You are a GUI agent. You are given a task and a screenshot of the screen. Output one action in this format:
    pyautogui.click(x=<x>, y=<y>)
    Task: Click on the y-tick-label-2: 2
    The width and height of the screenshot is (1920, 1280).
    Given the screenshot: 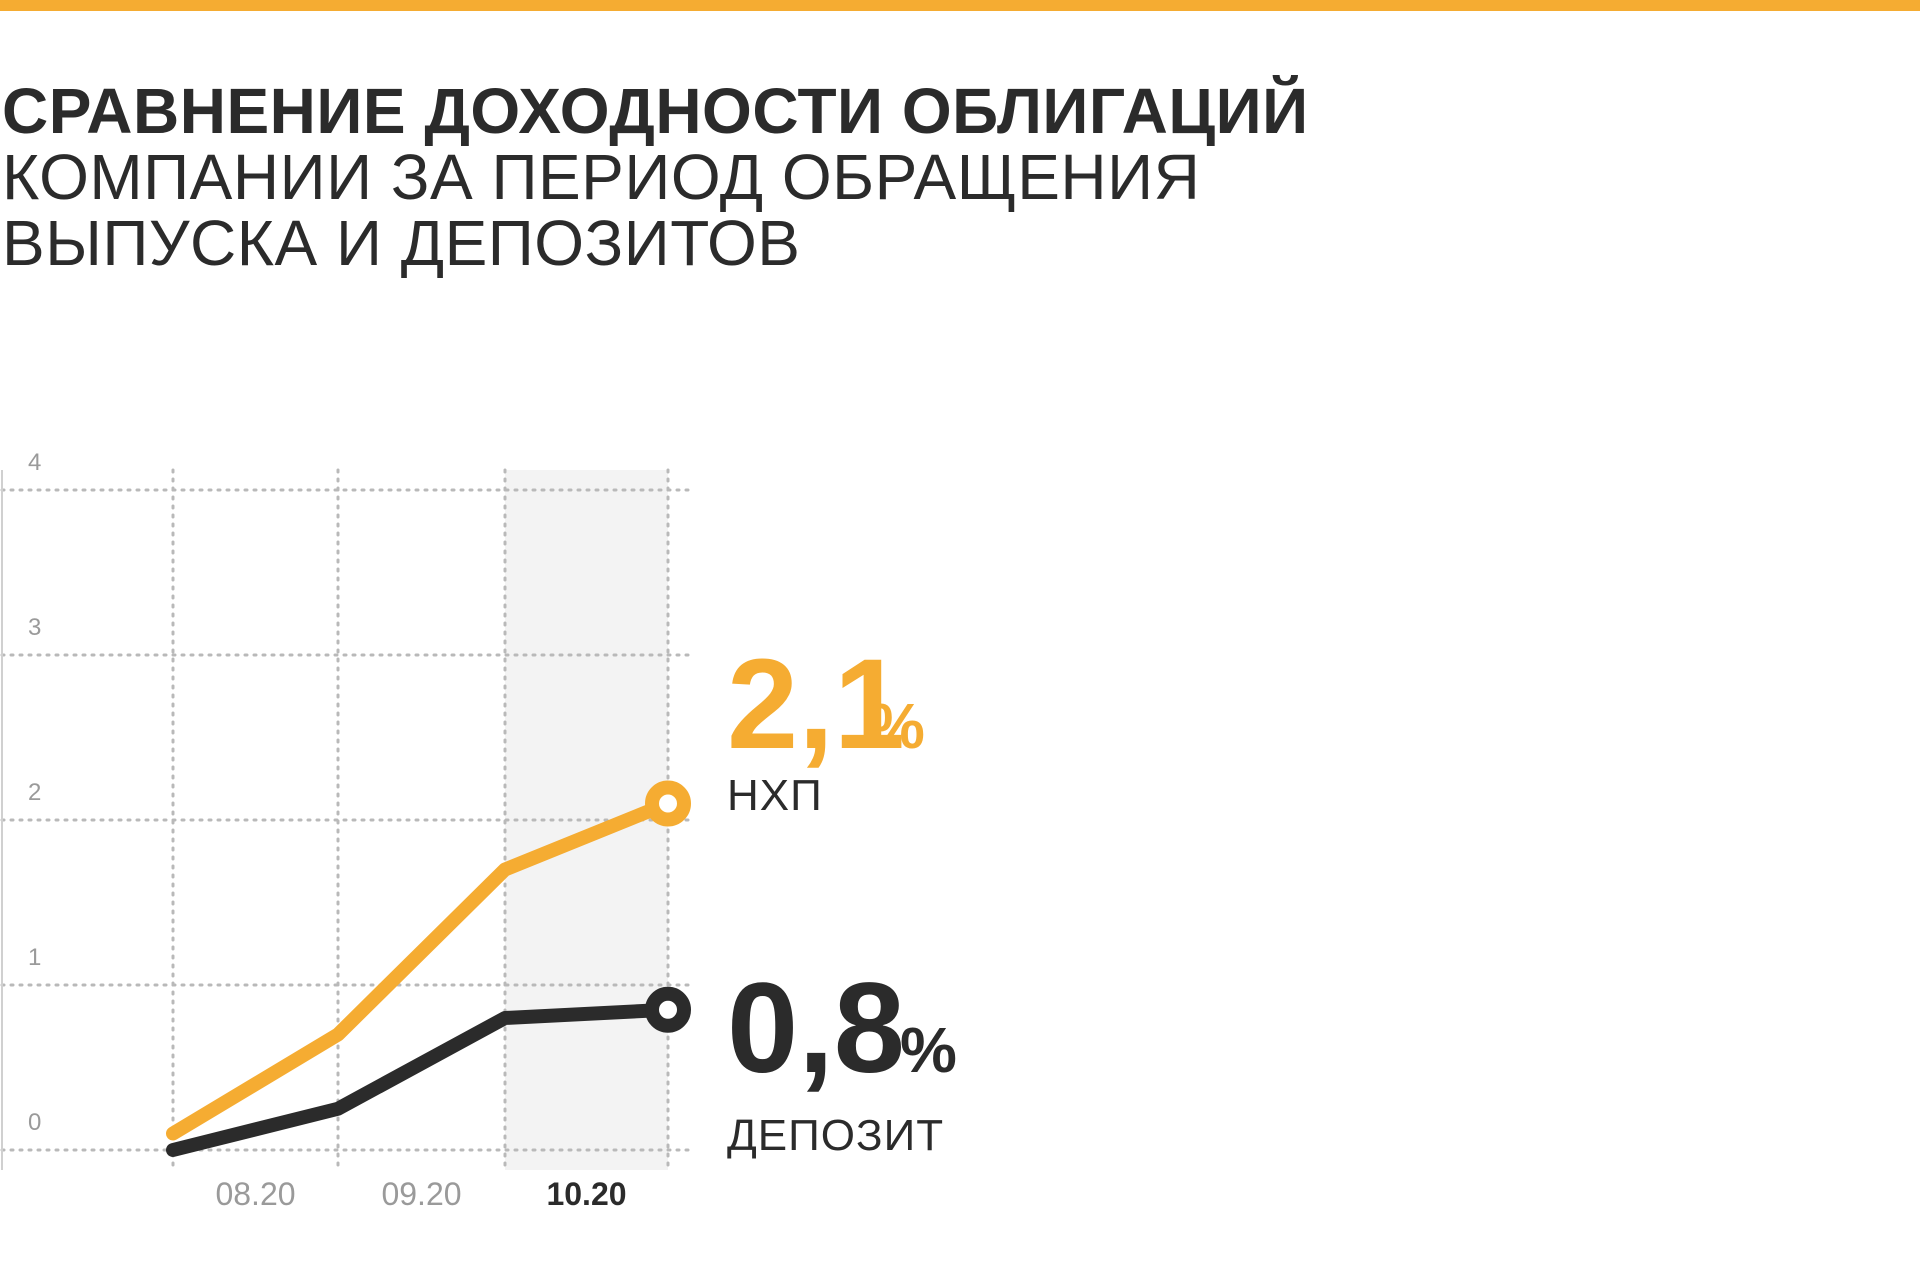 What is the action you would take?
    pyautogui.click(x=34, y=792)
    